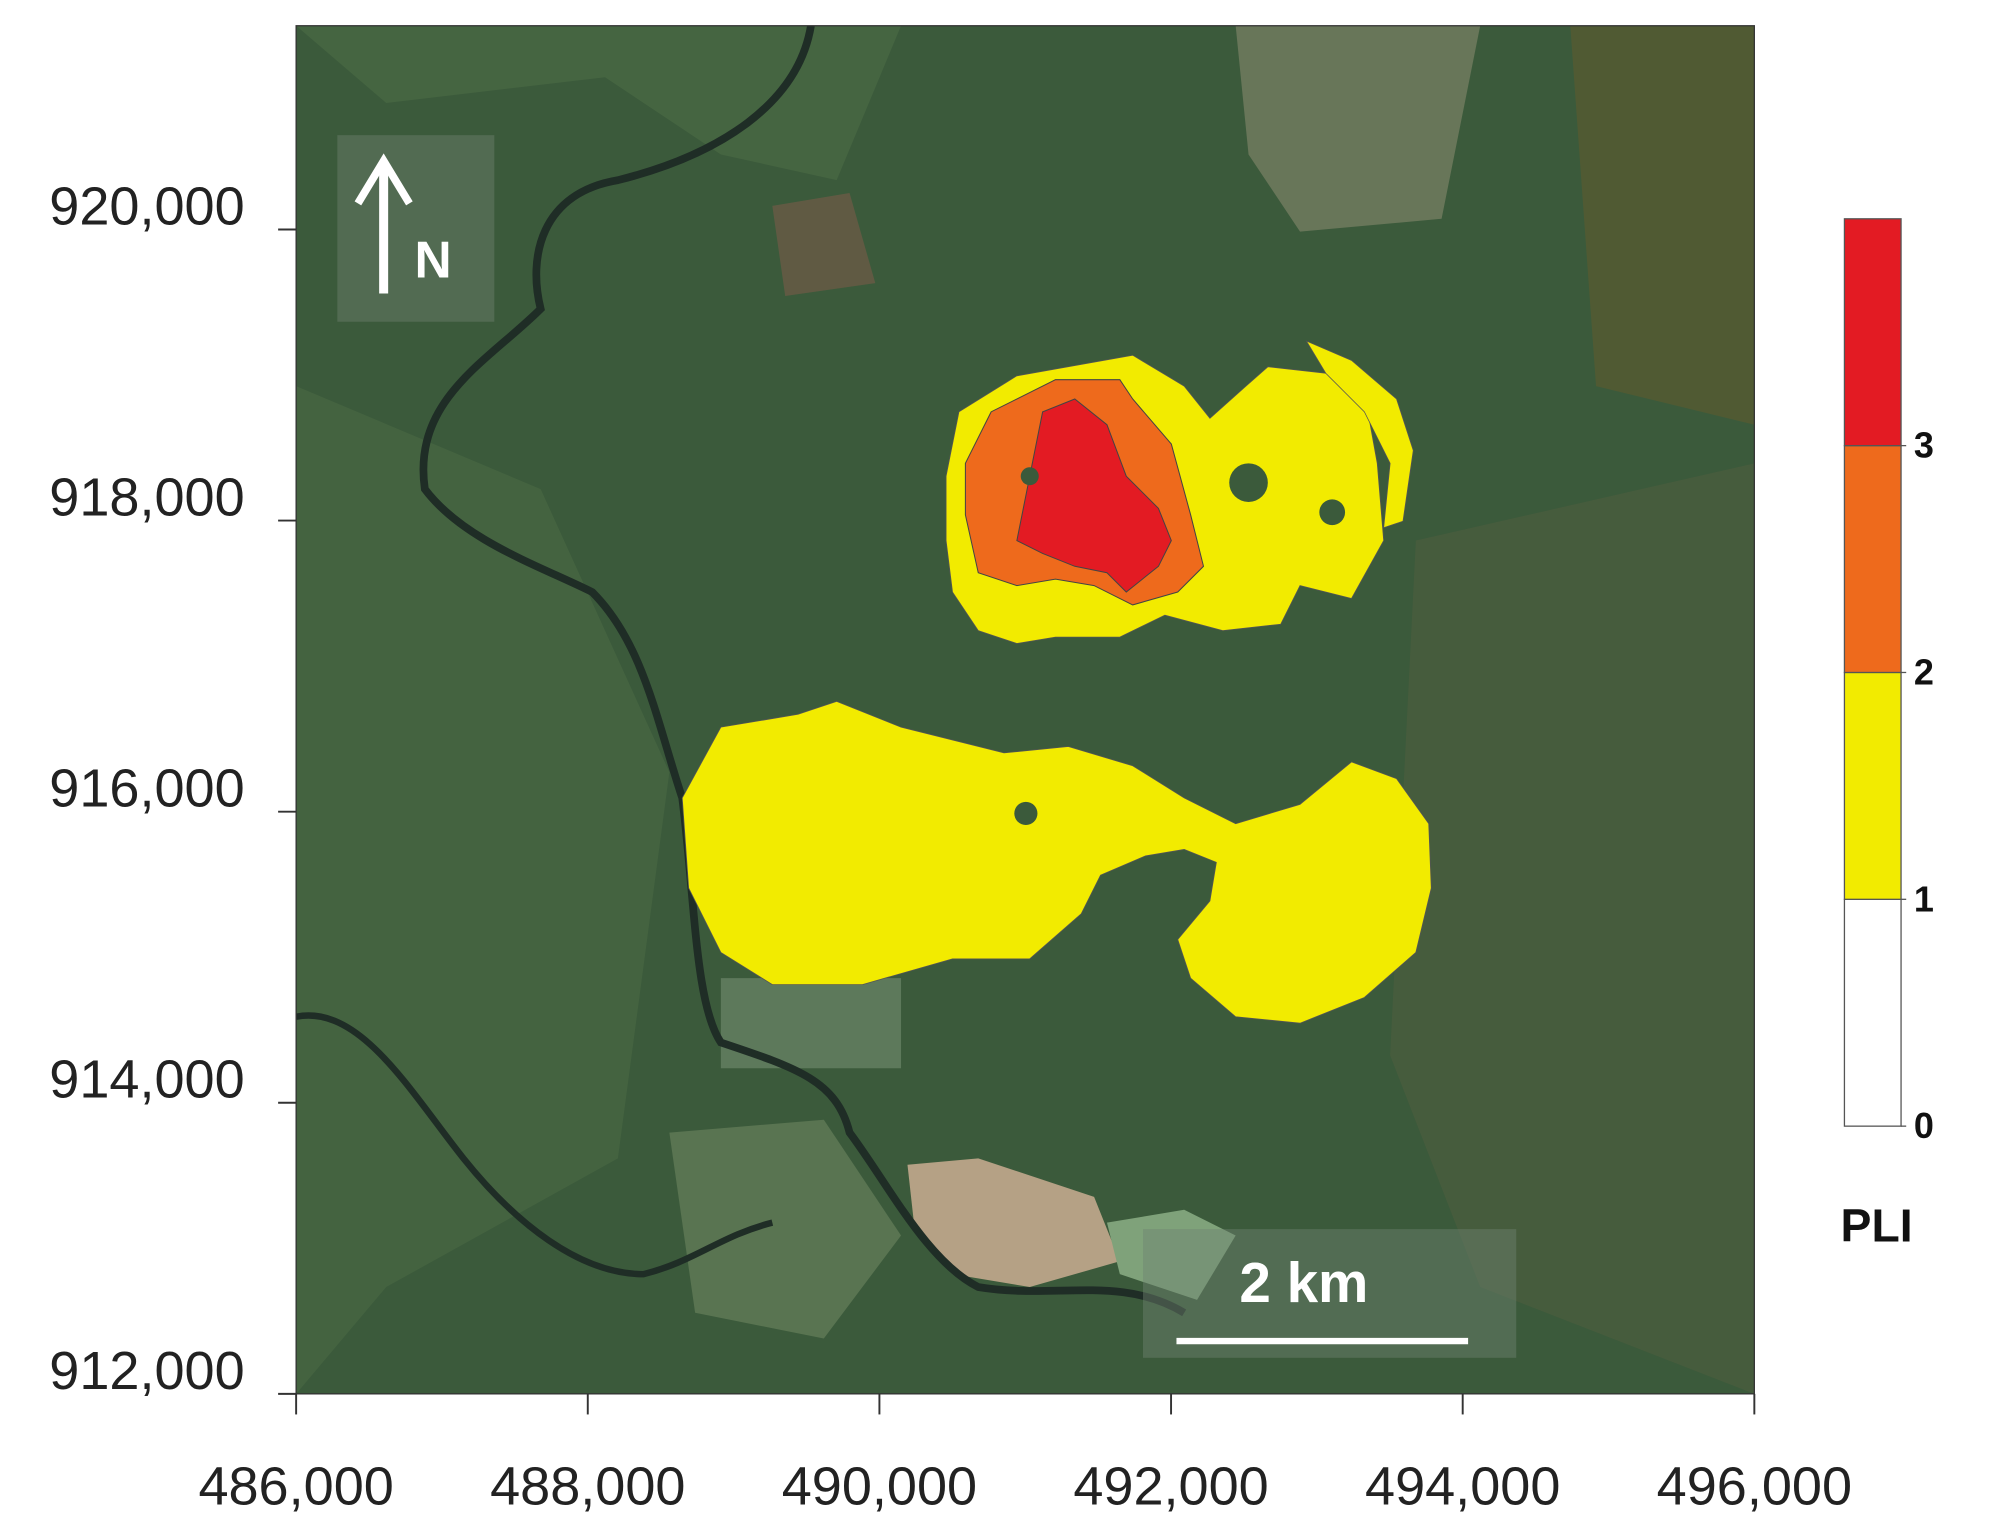 The width and height of the screenshot is (2008, 1538). What do you see at coordinates (1754, 1487) in the screenshot?
I see `x-tick-label: 496,000` at bounding box center [1754, 1487].